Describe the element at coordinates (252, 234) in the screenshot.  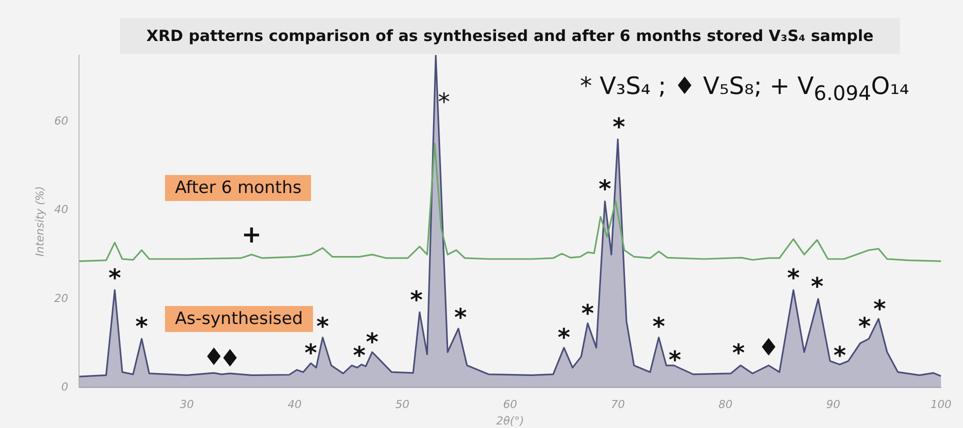
I see `annotation: +` at that location.